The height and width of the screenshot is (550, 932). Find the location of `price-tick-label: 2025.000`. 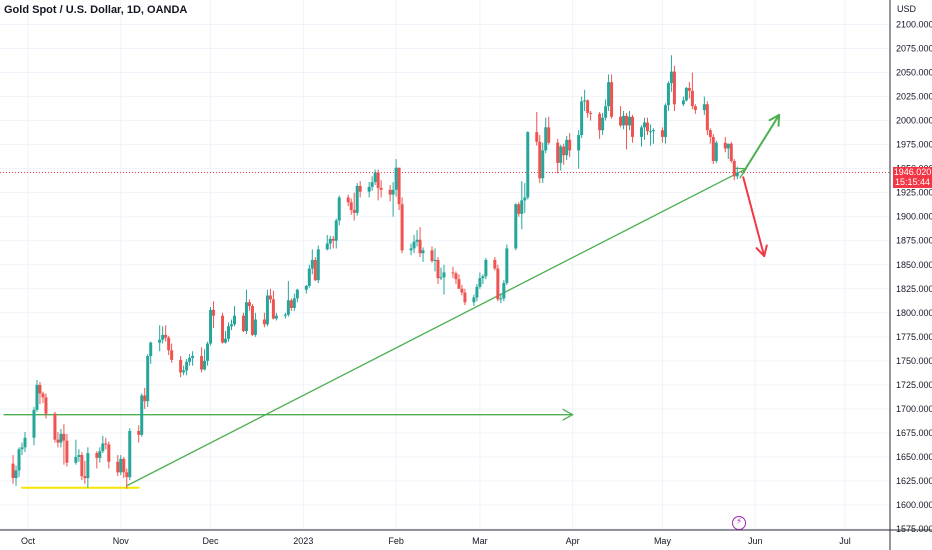

price-tick-label: 2025.000 is located at coordinates (914, 97).